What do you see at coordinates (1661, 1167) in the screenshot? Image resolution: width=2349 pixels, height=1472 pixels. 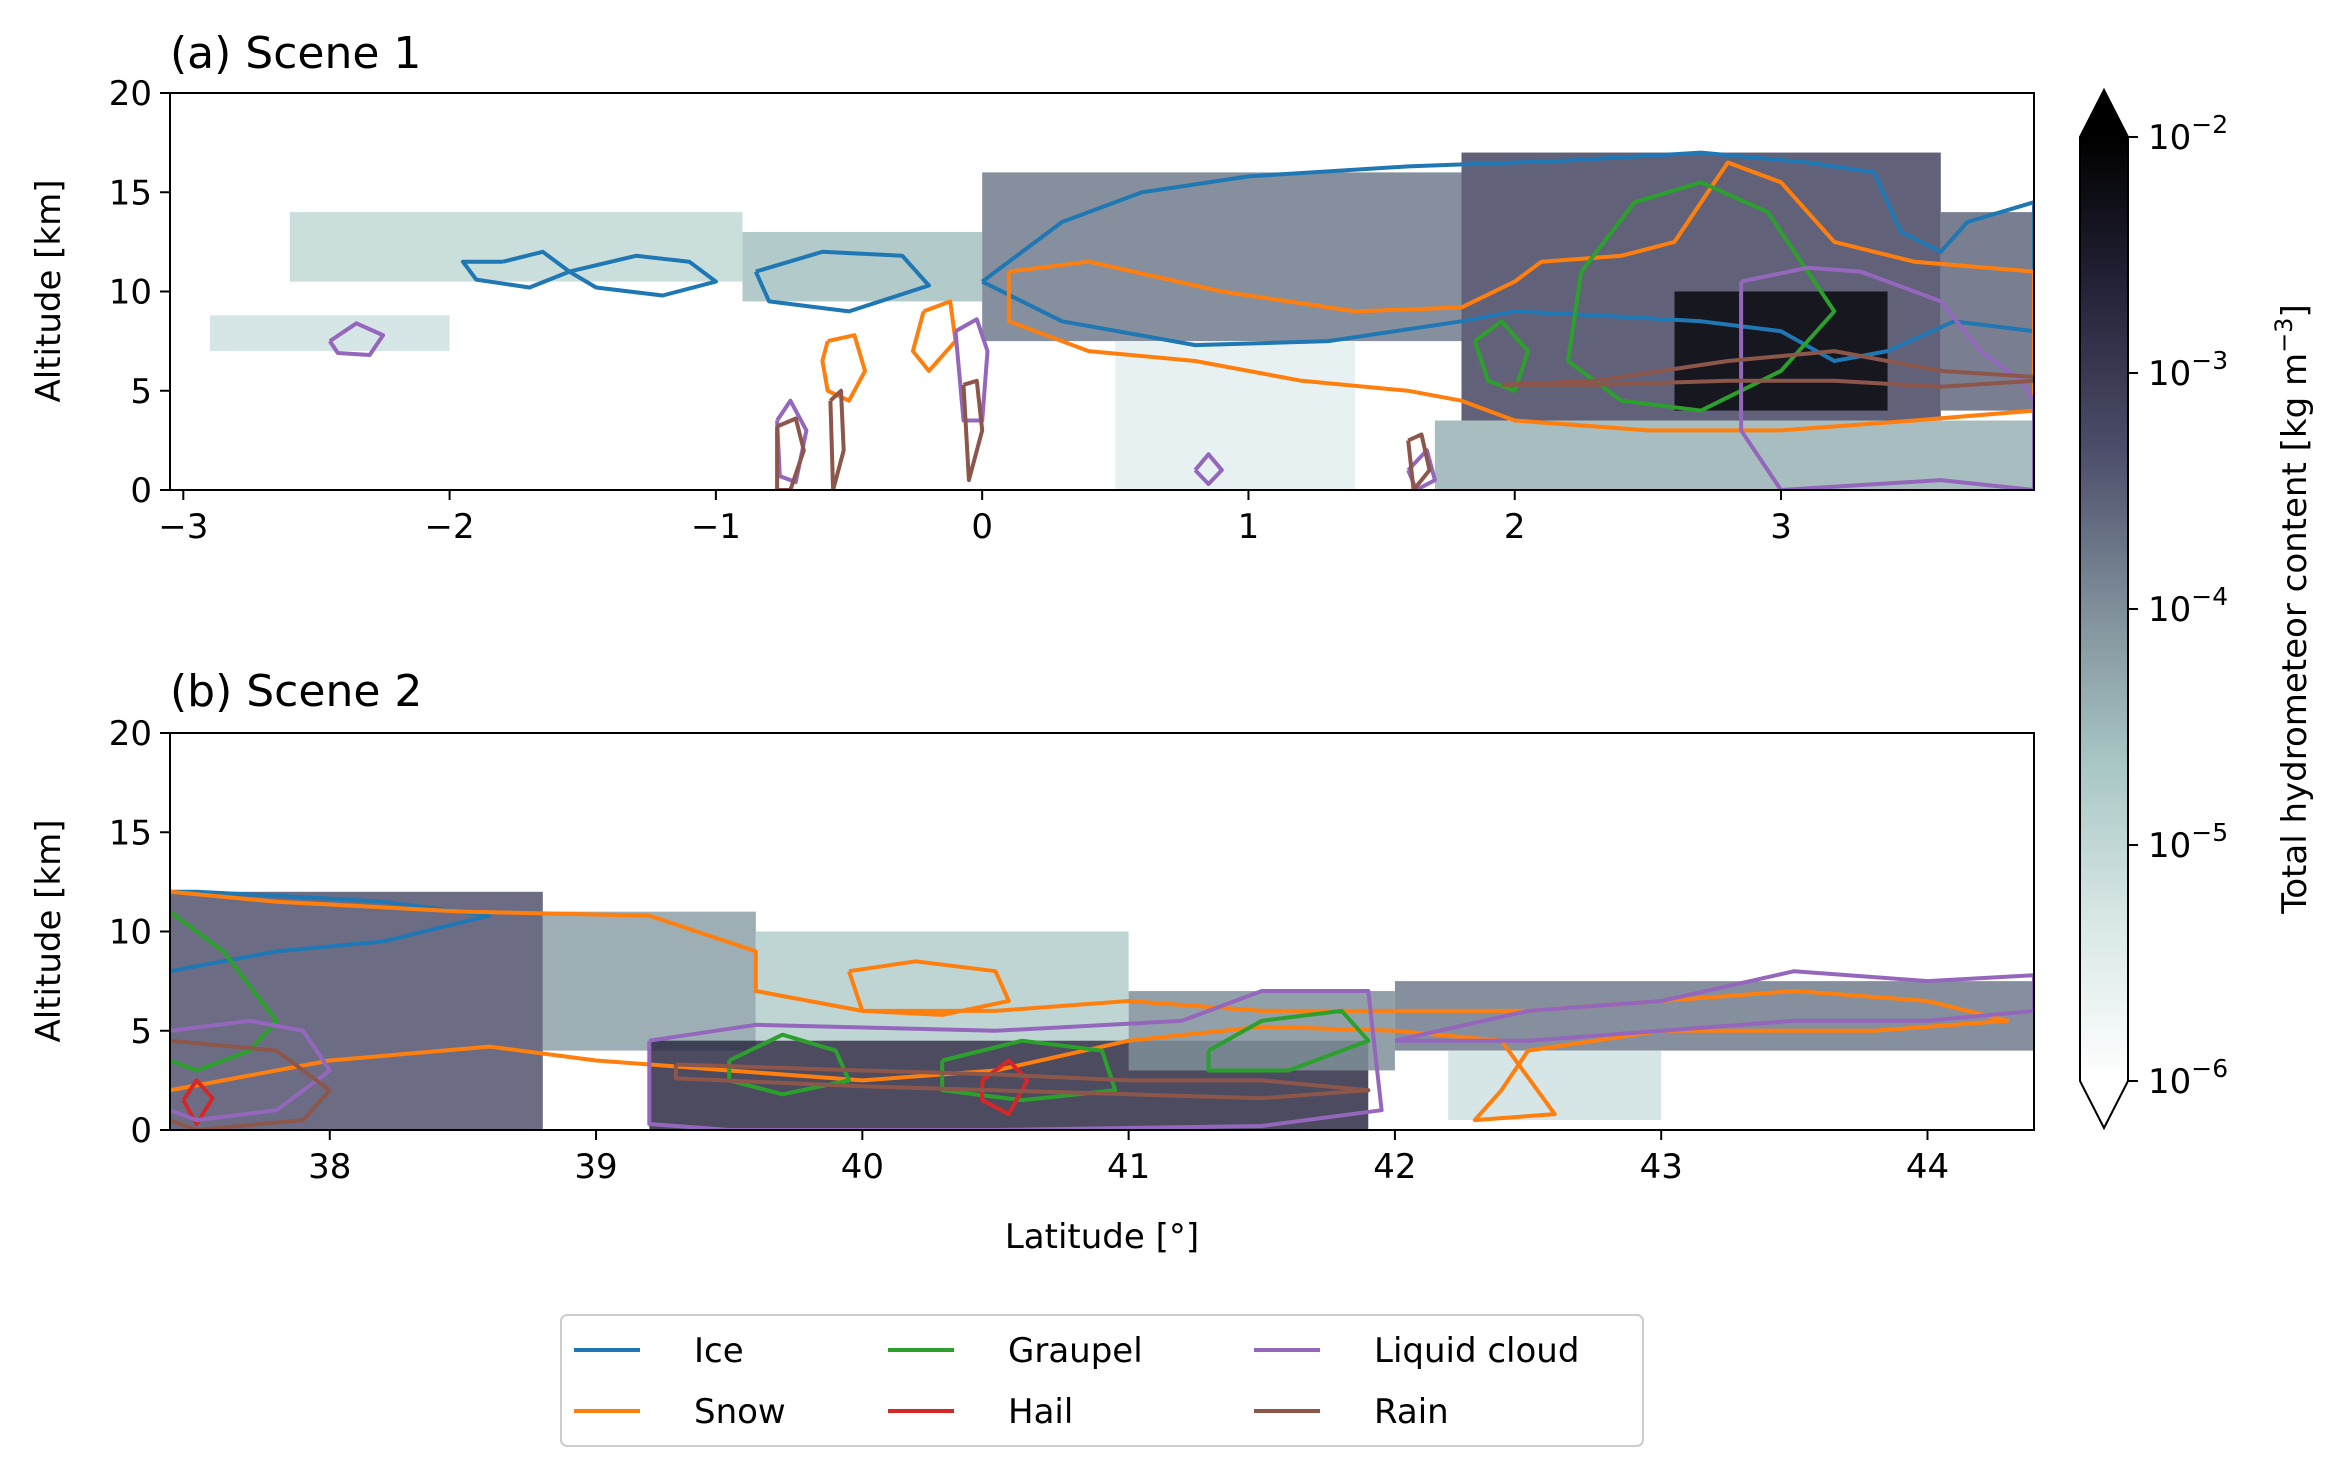 I see `x-tick-label: 43` at bounding box center [1661, 1167].